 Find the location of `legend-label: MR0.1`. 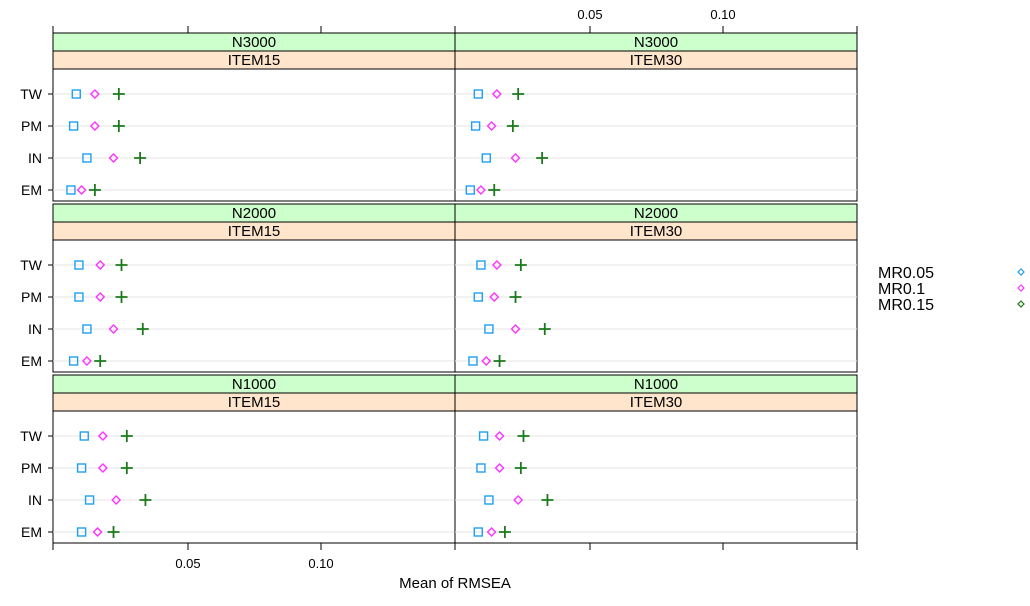

legend-label: MR0.1 is located at coordinates (901, 289).